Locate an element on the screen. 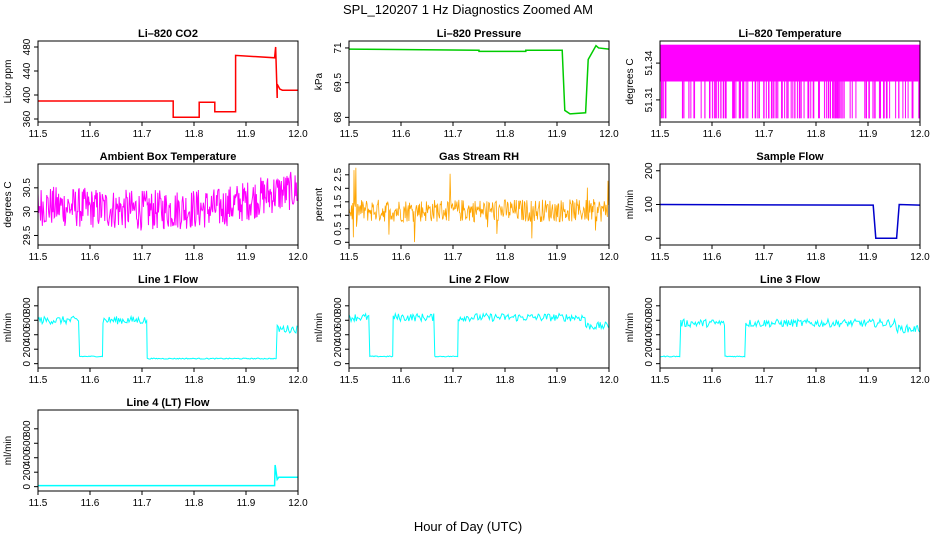  y-tick-label: 69.5 is located at coordinates (338, 82).